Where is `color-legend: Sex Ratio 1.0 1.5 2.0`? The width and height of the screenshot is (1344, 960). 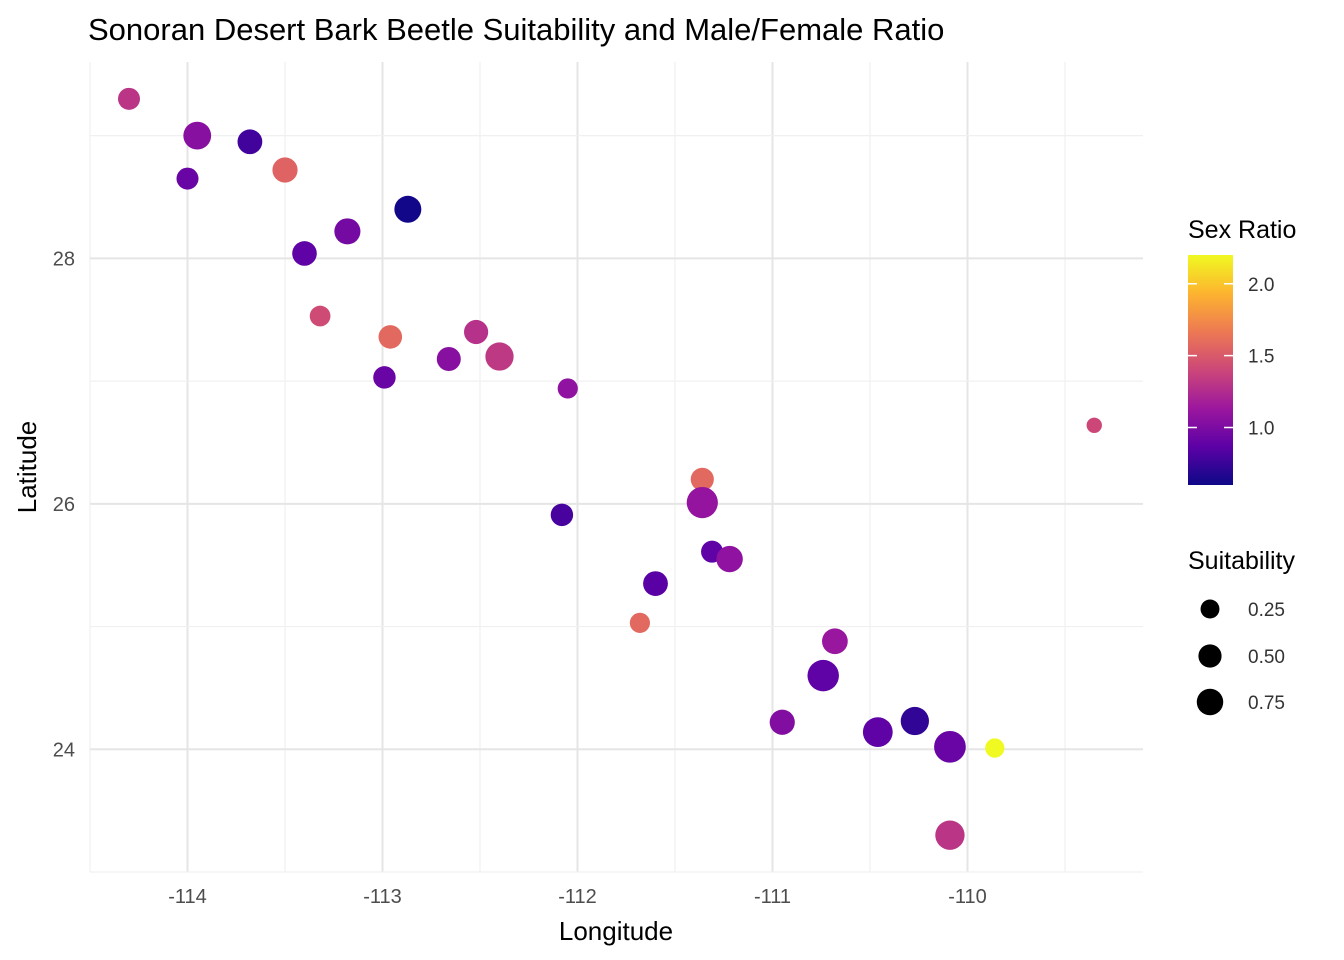 color-legend: Sex Ratio 1.0 1.5 2.0 is located at coordinates (1242, 350).